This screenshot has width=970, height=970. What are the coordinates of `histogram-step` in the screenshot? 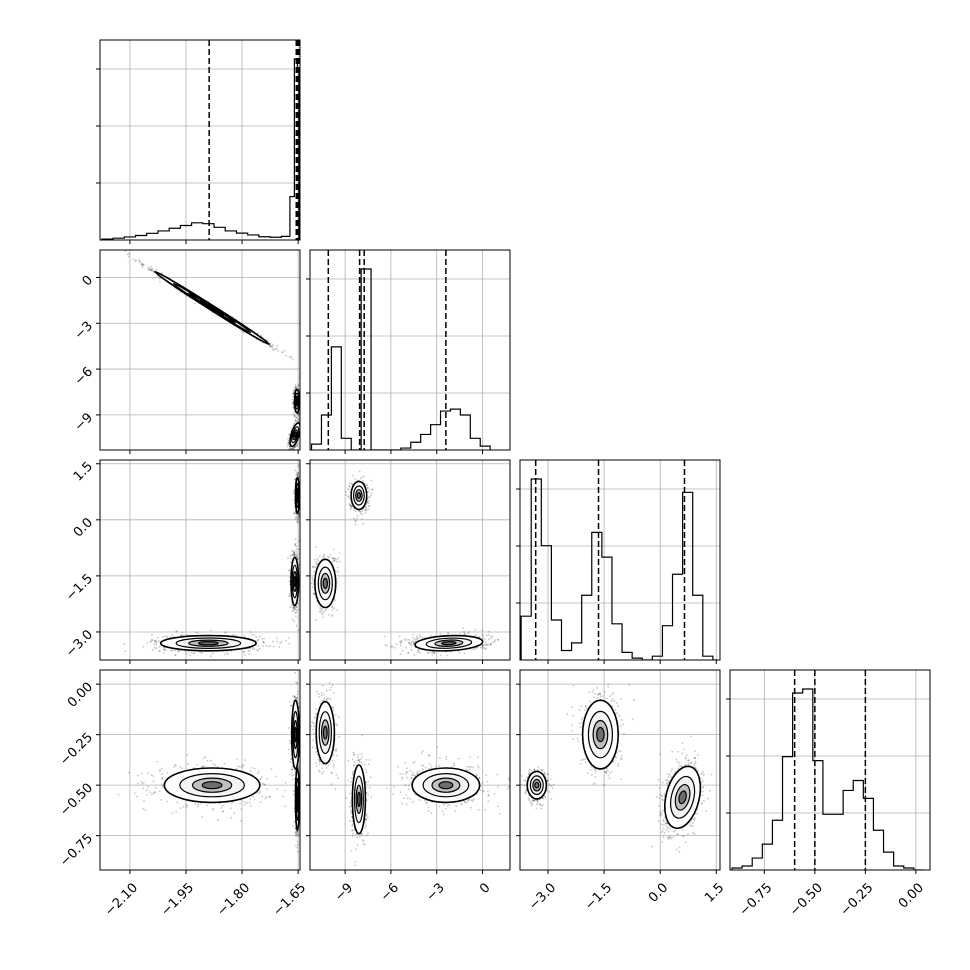 It's located at (619, 569).